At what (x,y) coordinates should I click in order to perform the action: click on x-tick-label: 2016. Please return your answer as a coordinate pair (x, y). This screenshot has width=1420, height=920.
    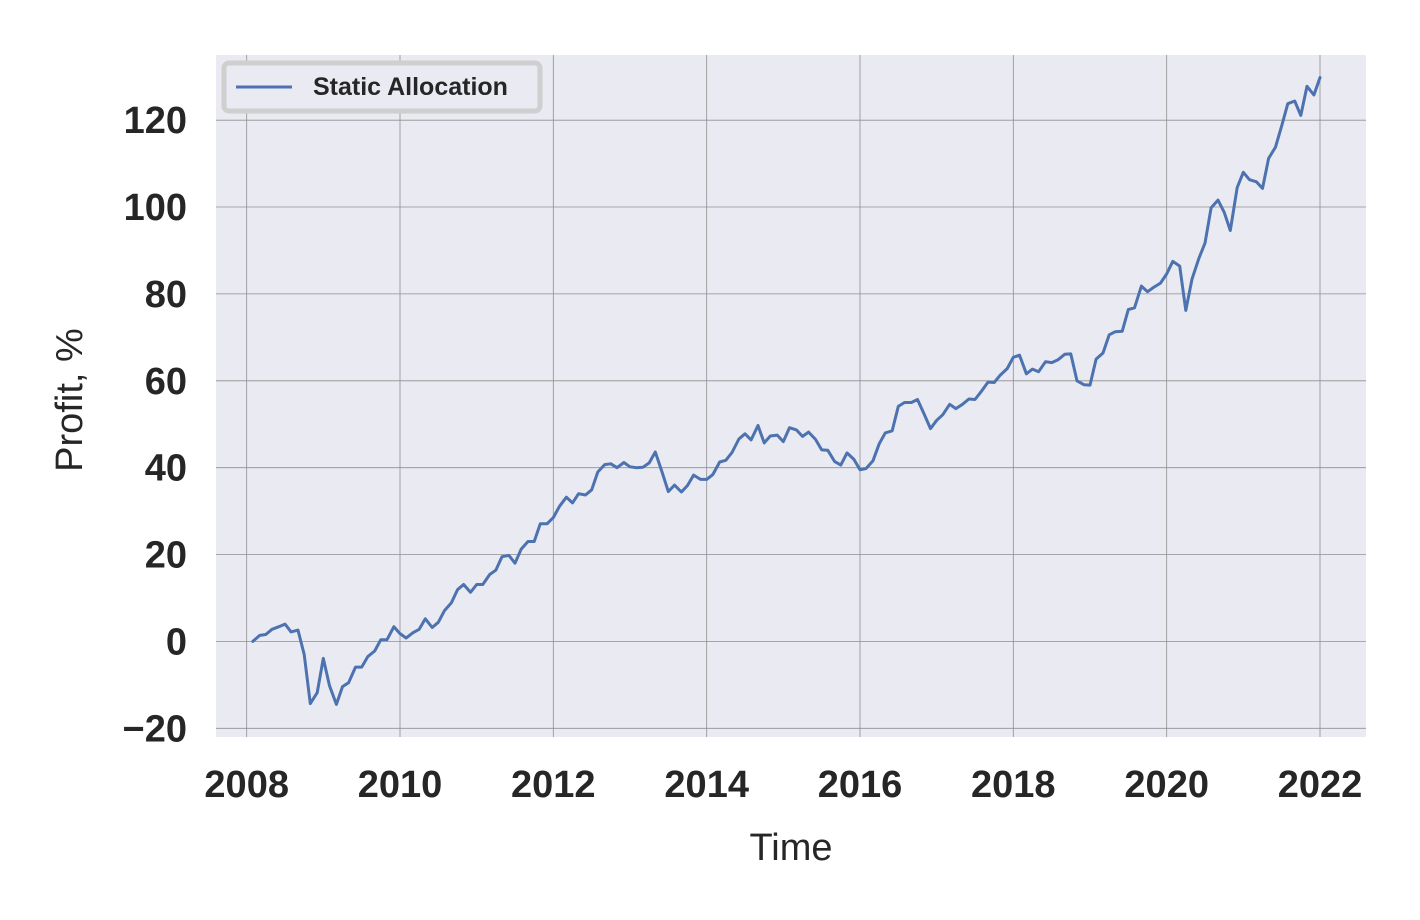
    Looking at the image, I should click on (860, 785).